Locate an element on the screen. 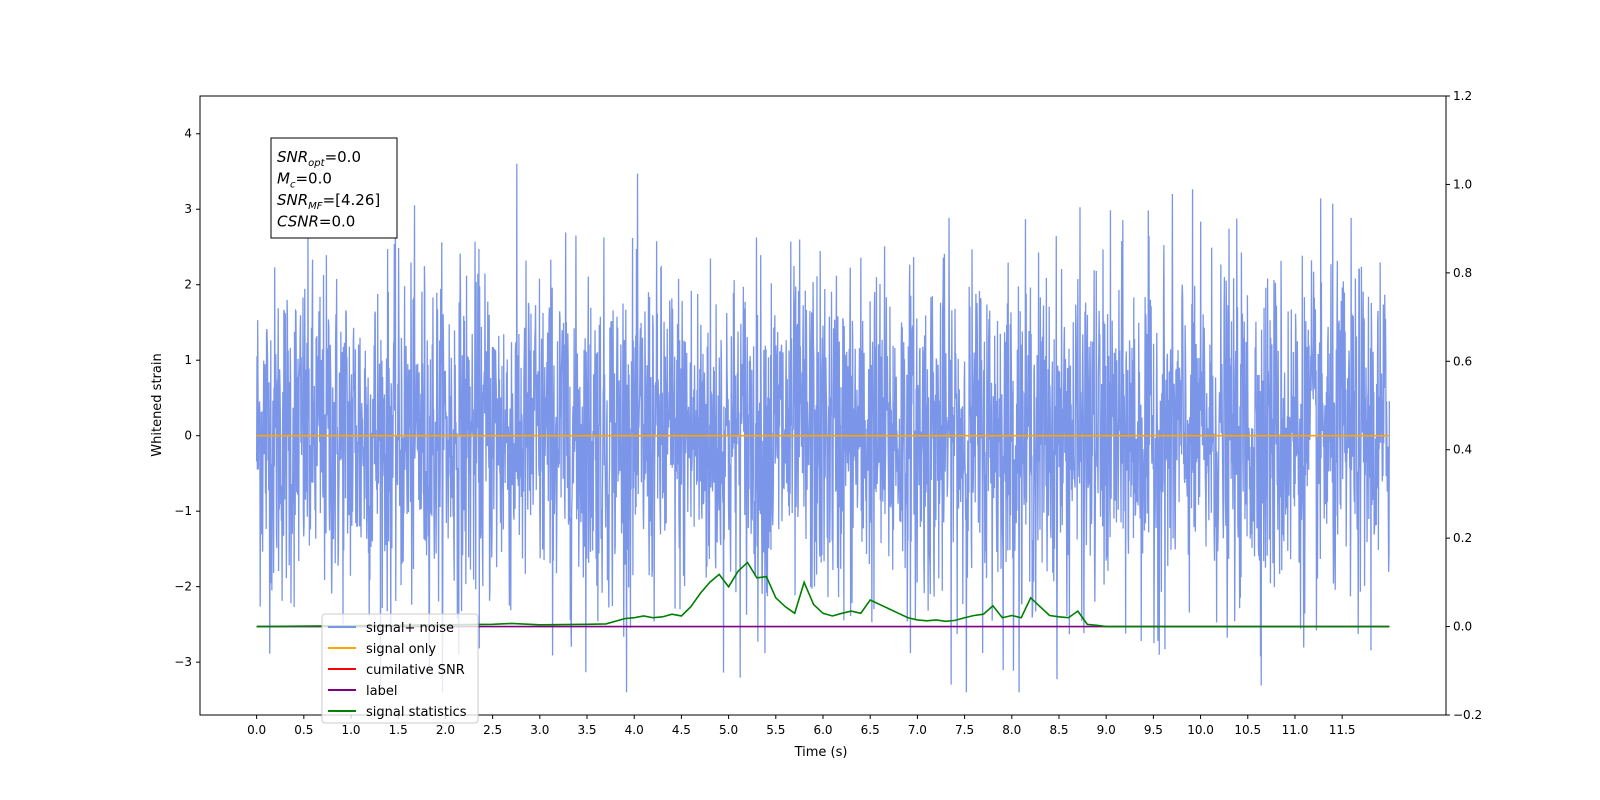 This screenshot has width=1600, height=800. y2-tick-label: 0.6 is located at coordinates (1462, 361).